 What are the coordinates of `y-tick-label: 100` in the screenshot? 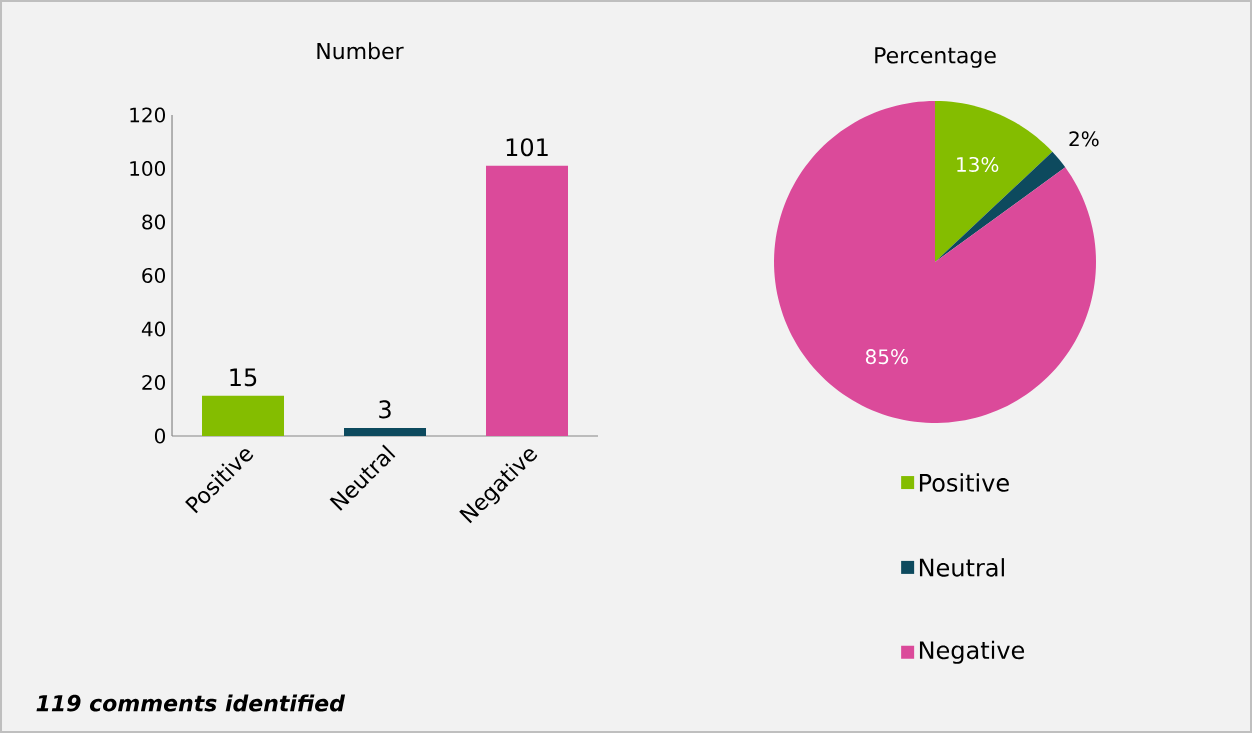 It's located at (148, 168).